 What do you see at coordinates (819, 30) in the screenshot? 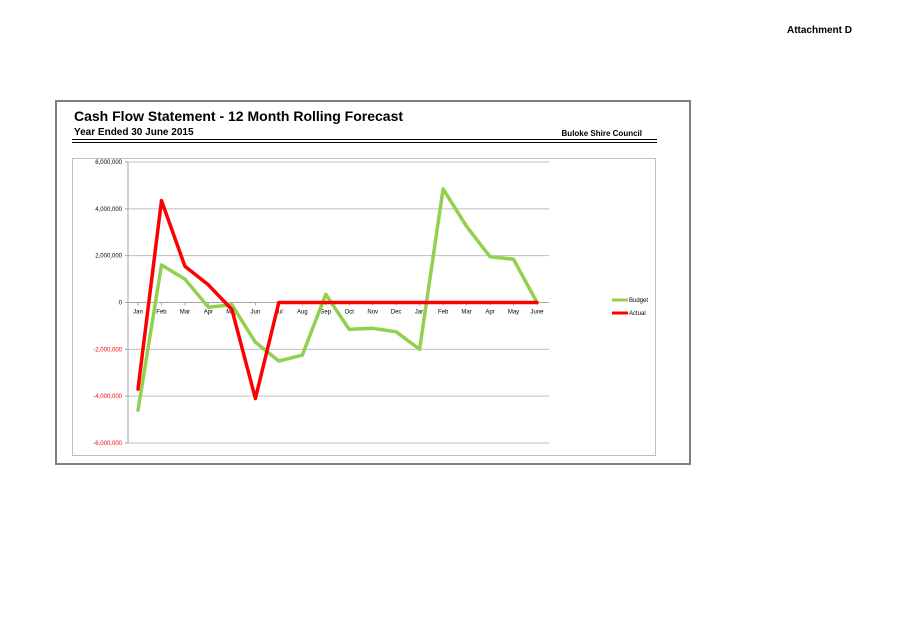
I see `attachment-label: Attachment D` at bounding box center [819, 30].